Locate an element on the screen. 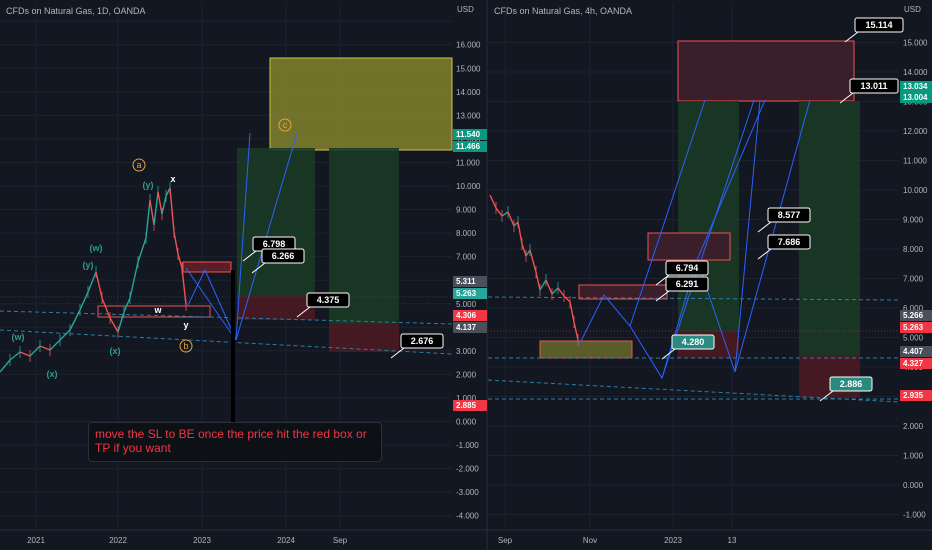  wave-label: b is located at coordinates (185, 346).